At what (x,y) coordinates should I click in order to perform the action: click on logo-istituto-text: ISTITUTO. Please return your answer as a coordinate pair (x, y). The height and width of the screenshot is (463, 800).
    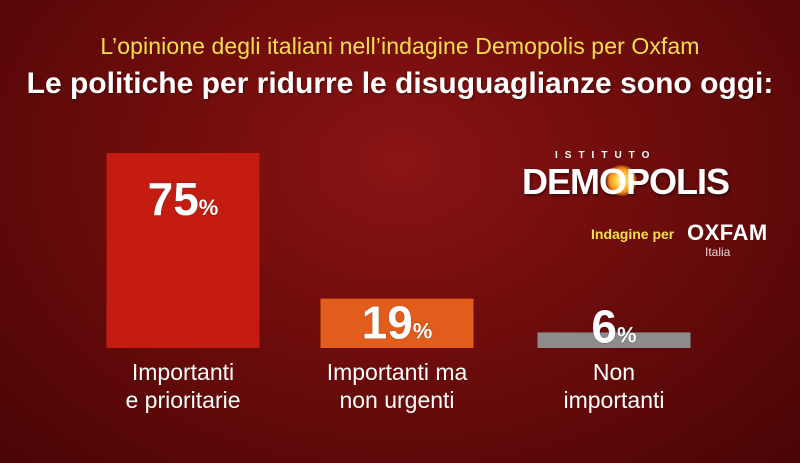
    Looking at the image, I should click on (606, 155).